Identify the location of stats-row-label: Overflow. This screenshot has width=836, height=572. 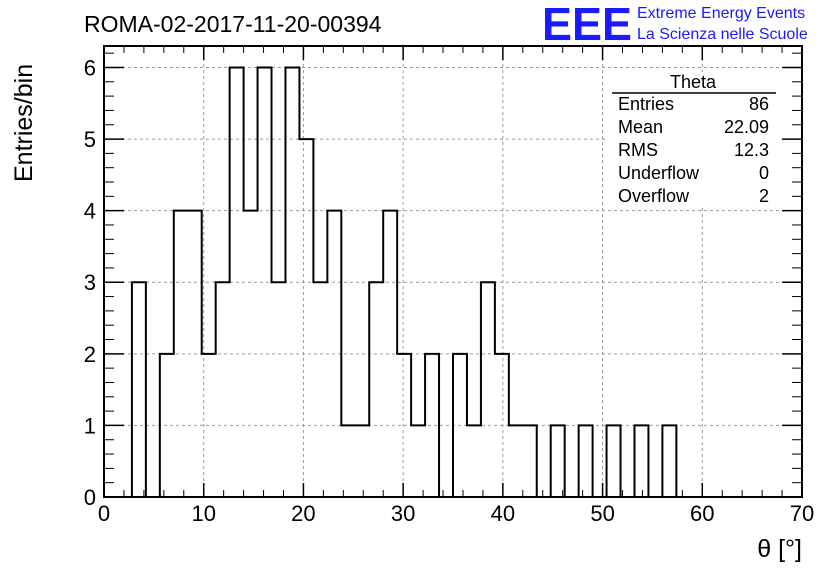
(654, 196).